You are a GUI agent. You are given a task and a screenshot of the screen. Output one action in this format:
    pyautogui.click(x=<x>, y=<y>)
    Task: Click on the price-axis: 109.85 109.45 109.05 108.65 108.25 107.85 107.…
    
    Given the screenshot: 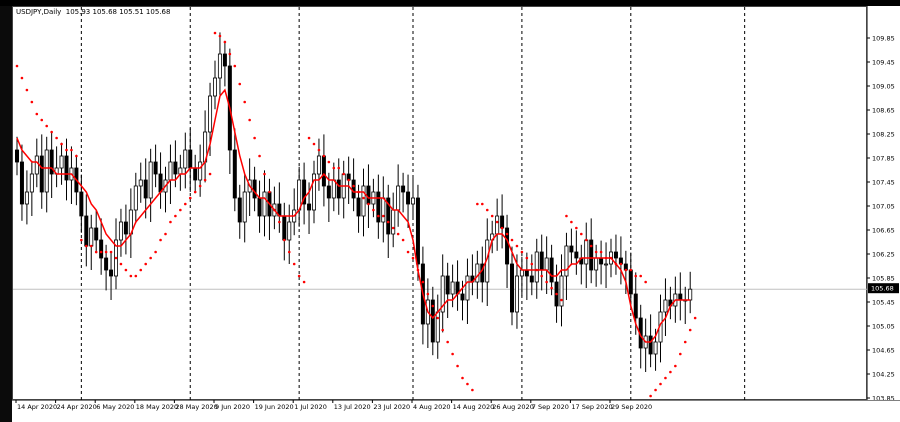 What is the action you would take?
    pyautogui.click(x=883, y=204)
    